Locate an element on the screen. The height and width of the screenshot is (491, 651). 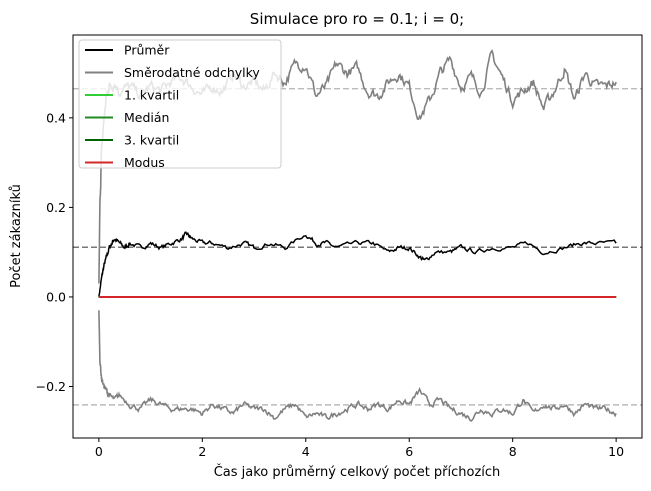
y-tick-label: 0.2 is located at coordinates (56, 207).